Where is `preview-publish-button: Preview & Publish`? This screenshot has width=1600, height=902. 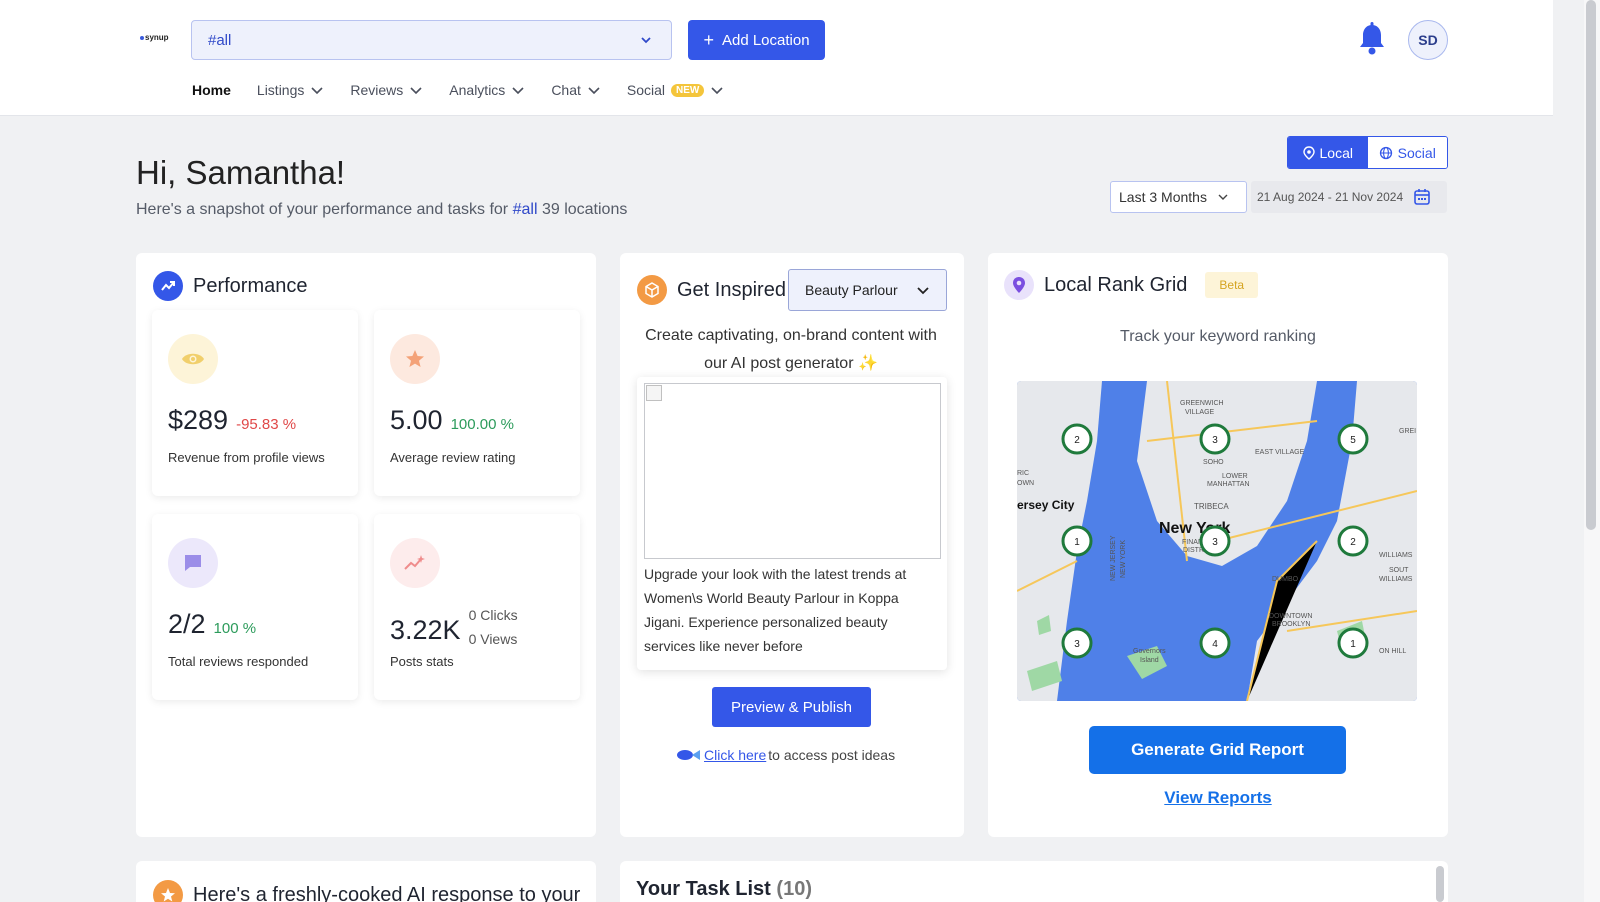 preview-publish-button: Preview & Publish is located at coordinates (791, 707).